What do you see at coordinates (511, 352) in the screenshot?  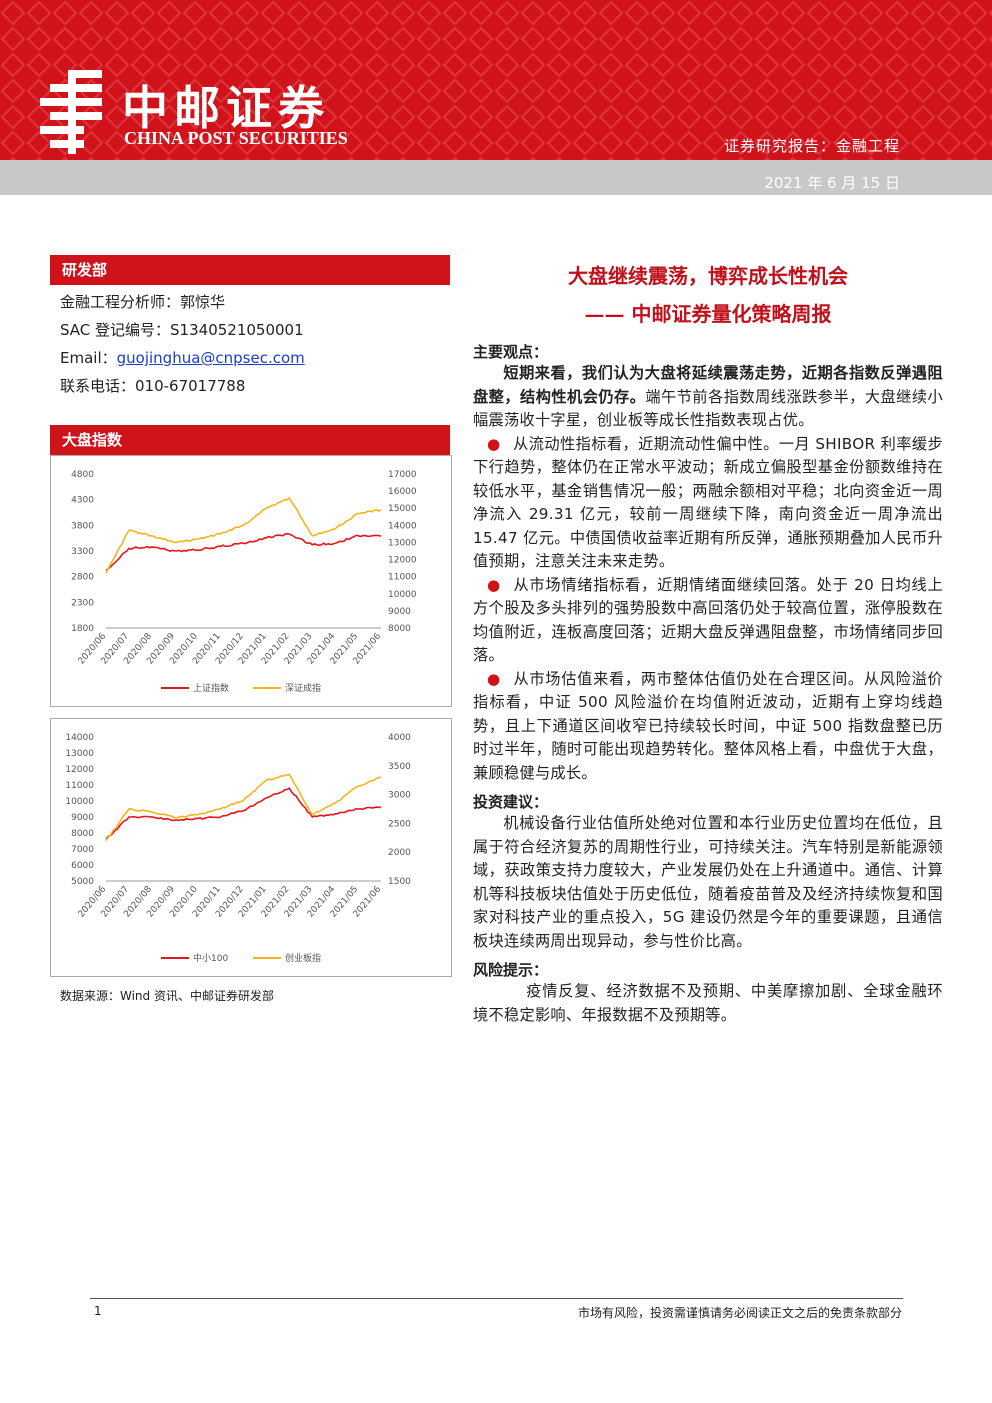 I see `main-points-heading: 主要观点：` at bounding box center [511, 352].